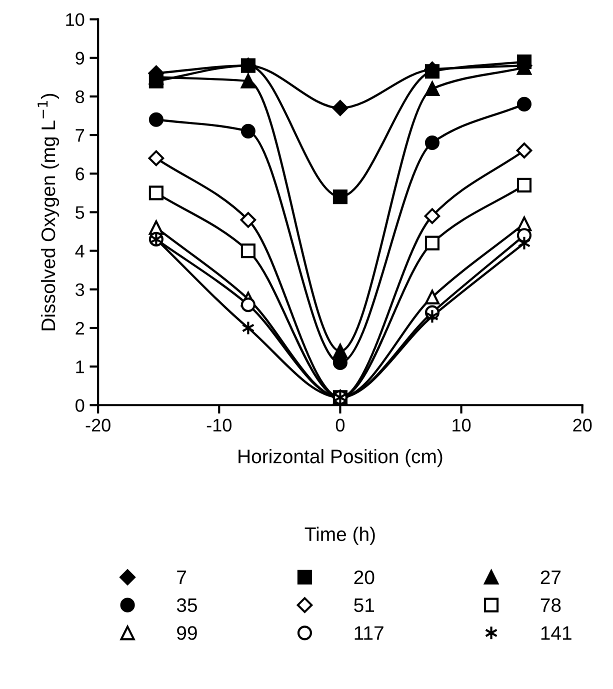 This screenshot has width=613, height=689. I want to click on x-tick-label: 10, so click(461, 425).